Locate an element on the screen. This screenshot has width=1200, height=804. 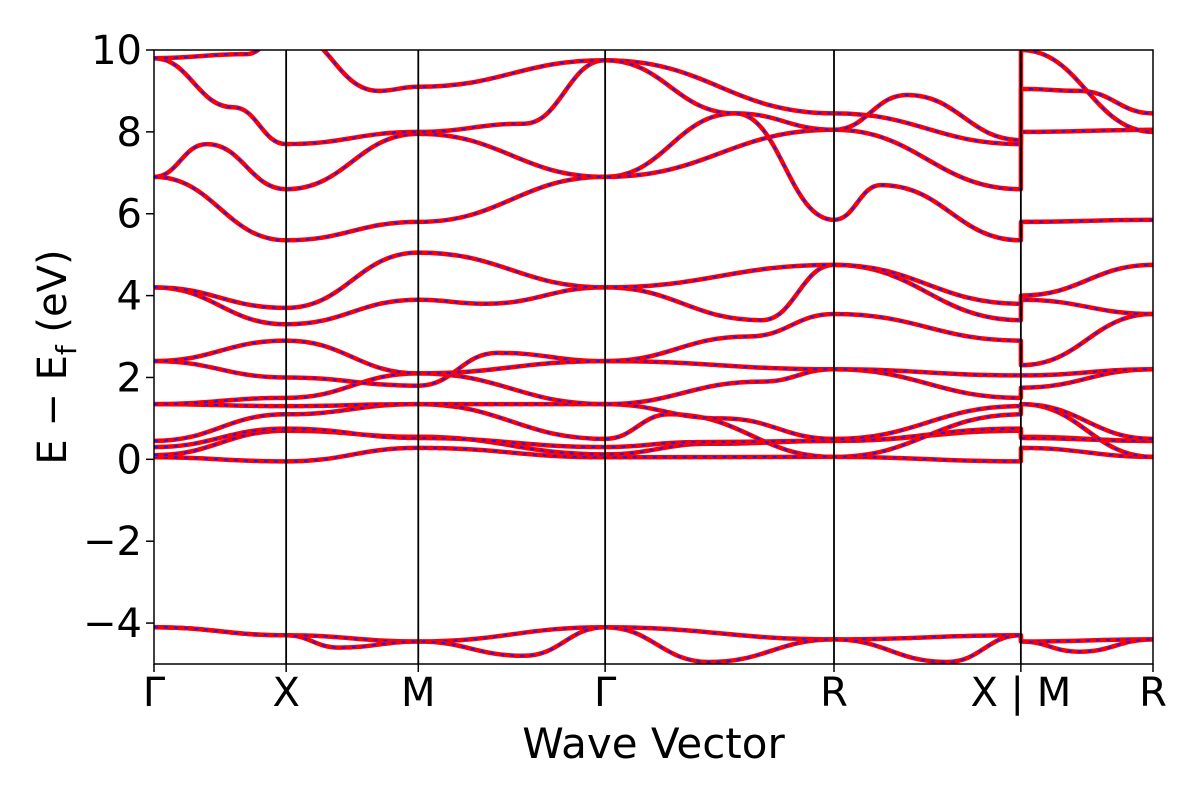
band-2-line is located at coordinates (653, 644).